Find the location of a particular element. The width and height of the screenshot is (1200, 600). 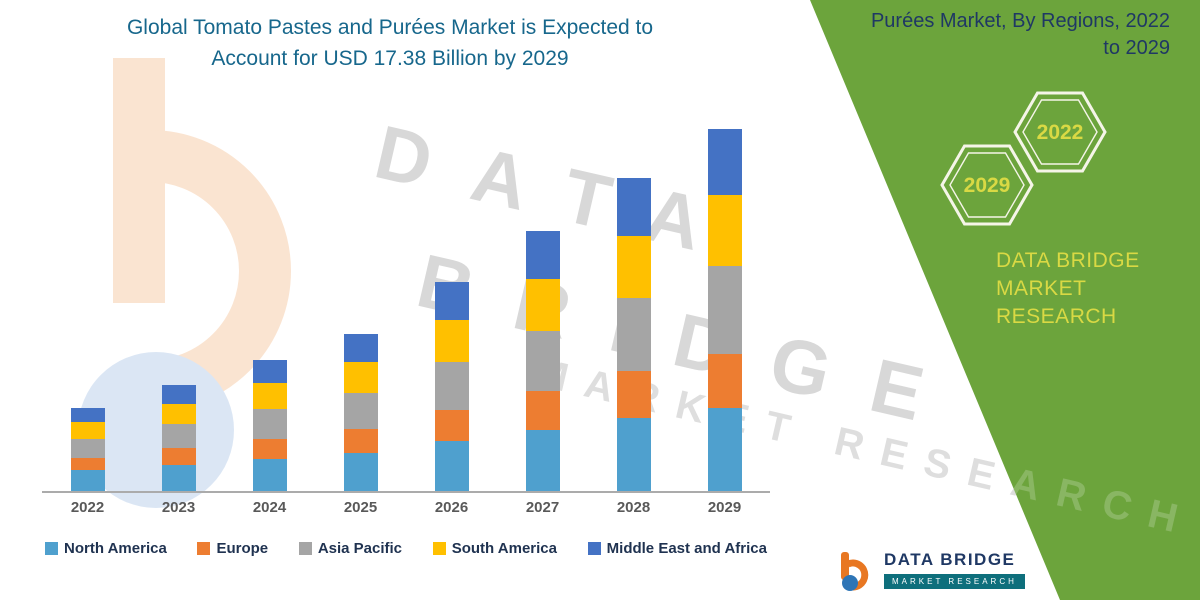

data-bridge-logo-icon is located at coordinates (855, 571).